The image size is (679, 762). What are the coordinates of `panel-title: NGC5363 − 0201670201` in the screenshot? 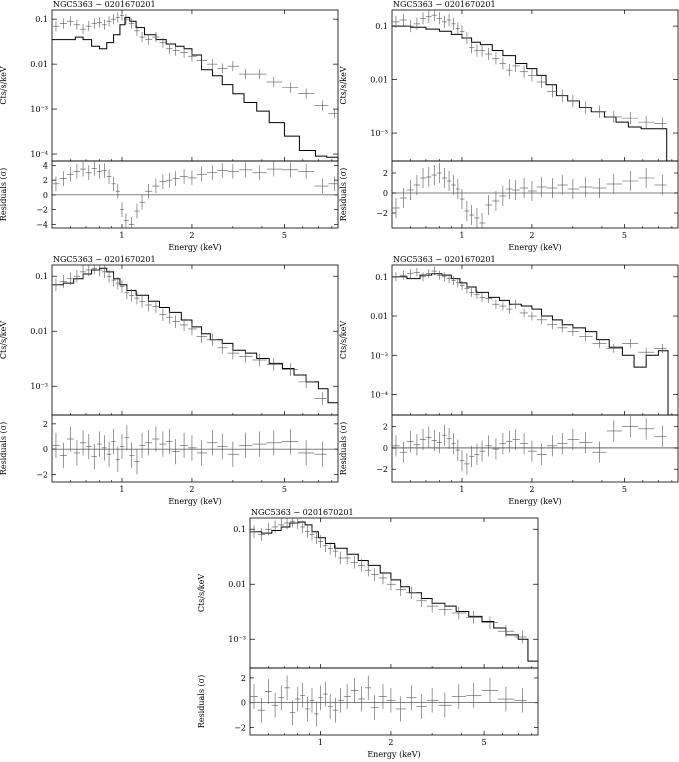 It's located at (444, 259).